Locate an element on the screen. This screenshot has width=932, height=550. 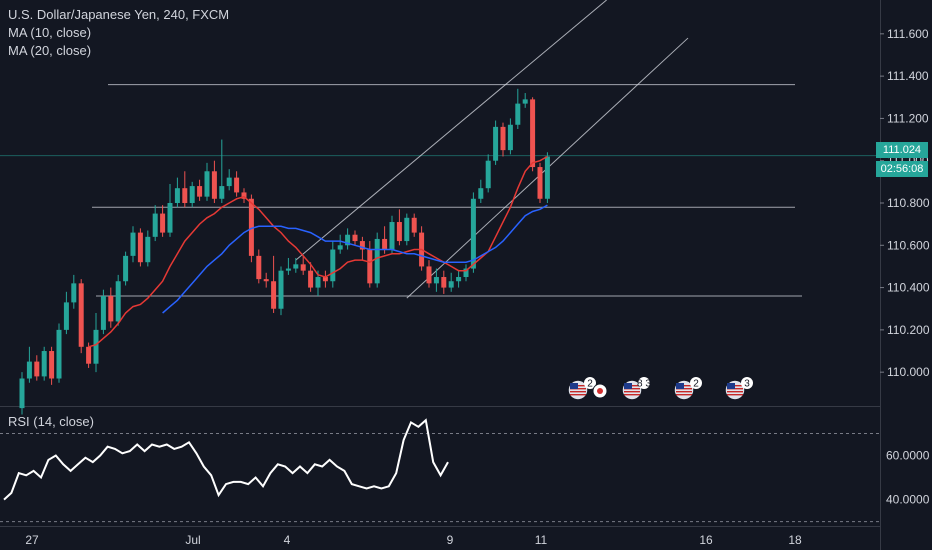
badge-count-bg is located at coordinates (644, 383).